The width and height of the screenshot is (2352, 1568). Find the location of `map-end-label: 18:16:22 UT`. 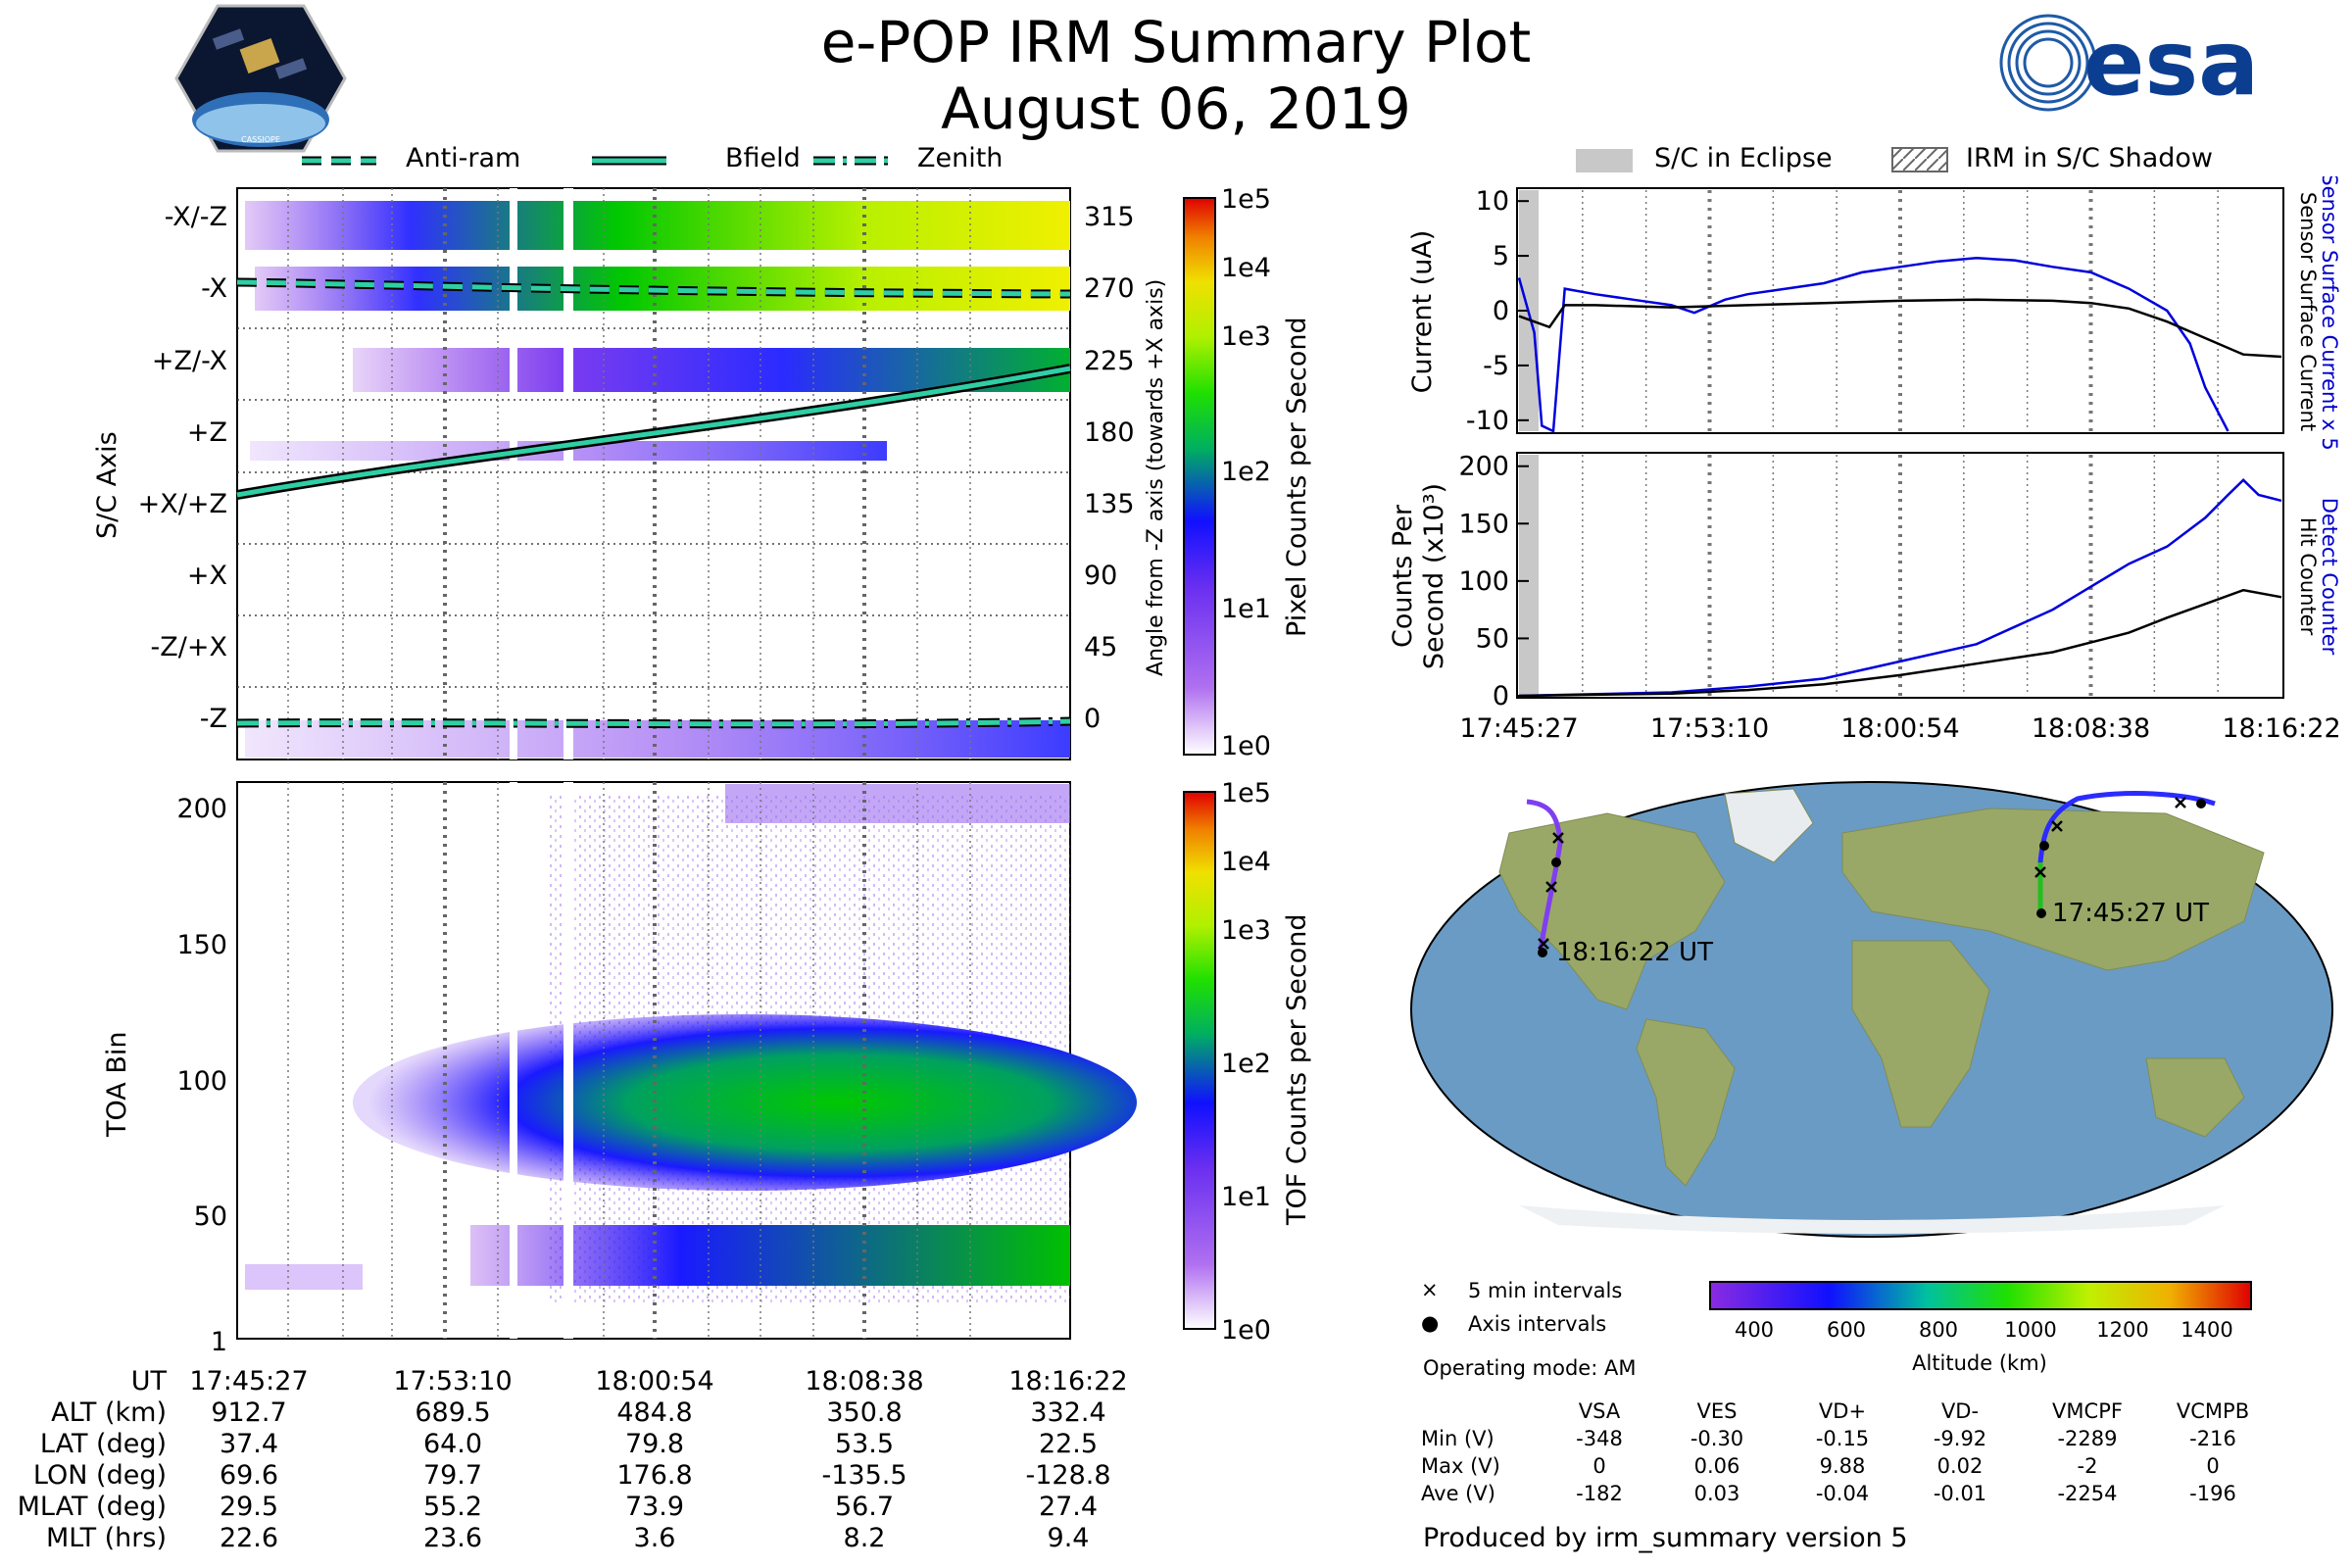

map-end-label: 18:16:22 UT is located at coordinates (1634, 952).